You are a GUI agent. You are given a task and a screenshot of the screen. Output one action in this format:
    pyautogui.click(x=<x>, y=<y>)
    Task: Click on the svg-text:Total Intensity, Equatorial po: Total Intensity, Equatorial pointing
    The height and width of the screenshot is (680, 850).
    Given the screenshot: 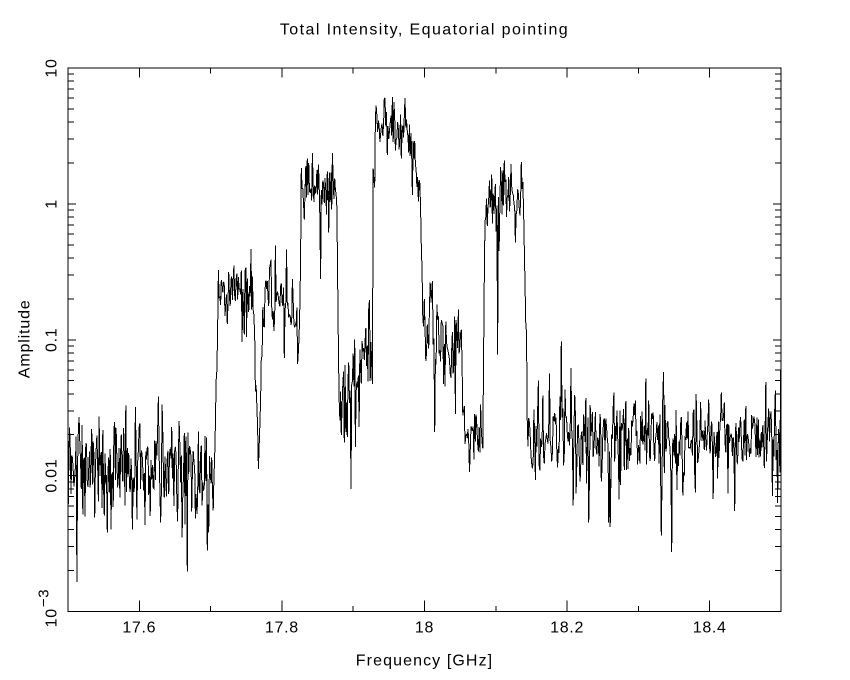 What is the action you would take?
    pyautogui.click(x=424, y=29)
    